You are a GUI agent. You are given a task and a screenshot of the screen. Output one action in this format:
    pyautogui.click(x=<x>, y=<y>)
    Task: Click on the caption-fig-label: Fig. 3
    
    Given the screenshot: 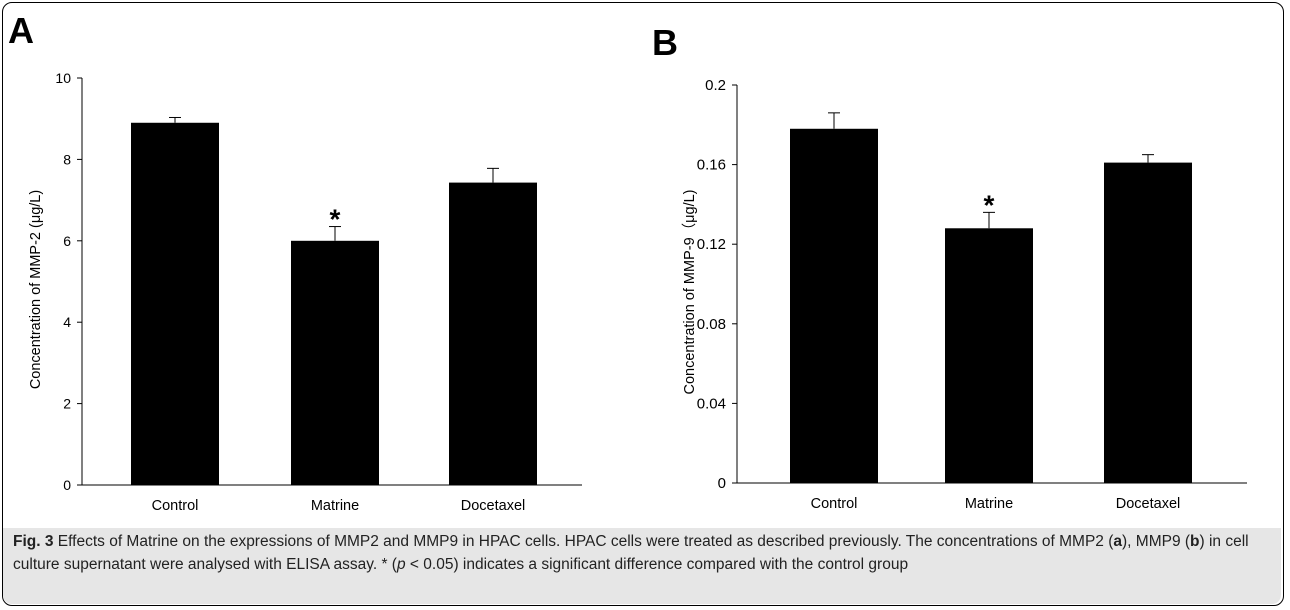 What is the action you would take?
    pyautogui.click(x=33, y=541)
    